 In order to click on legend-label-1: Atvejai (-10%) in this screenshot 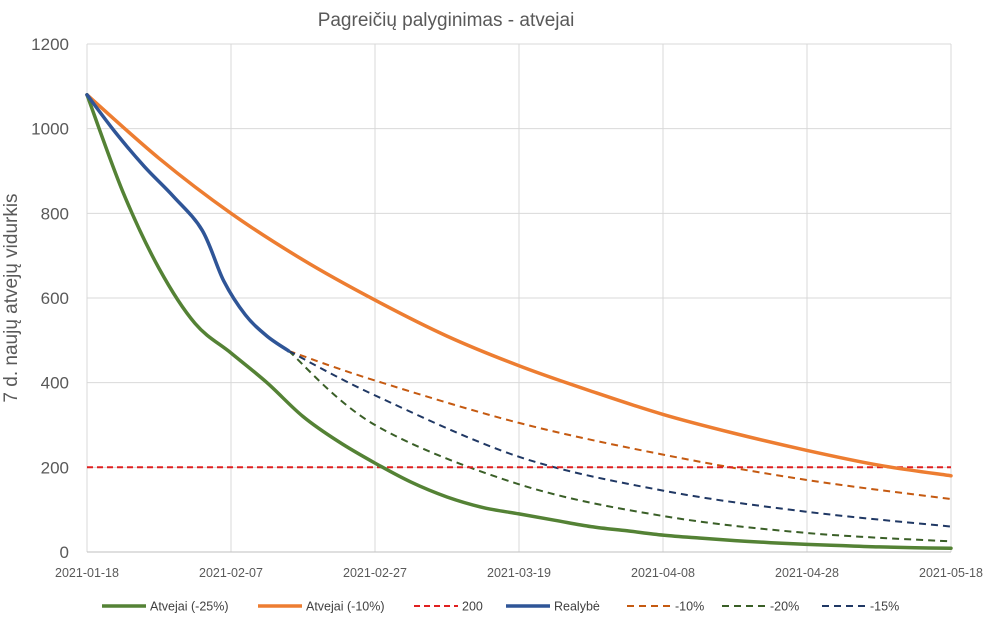, I will do `click(345, 607)`.